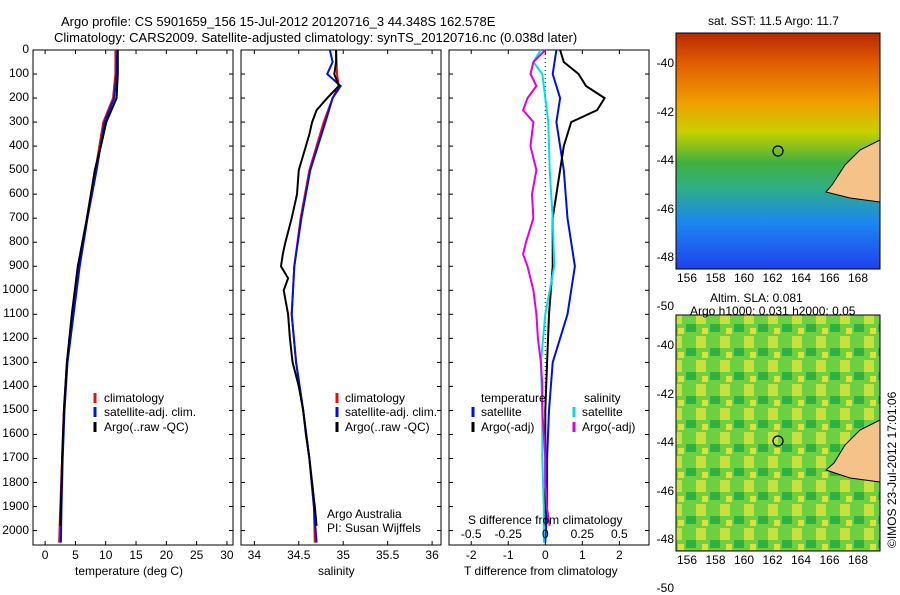 This screenshot has height=595, width=900. I want to click on x-tick-label: 25, so click(196, 555).